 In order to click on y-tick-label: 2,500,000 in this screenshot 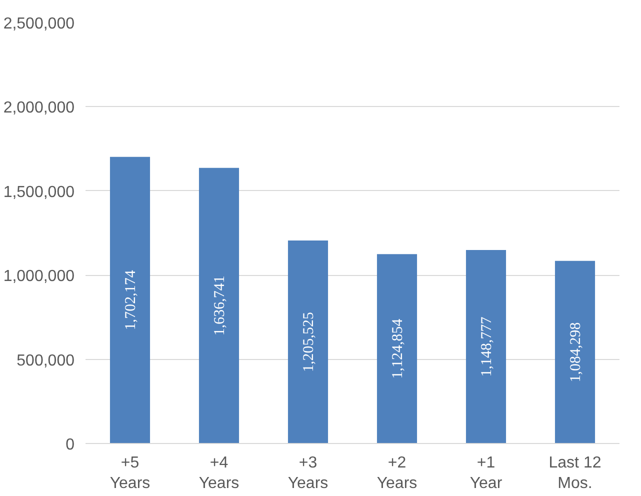, I will do `click(39, 24)`.